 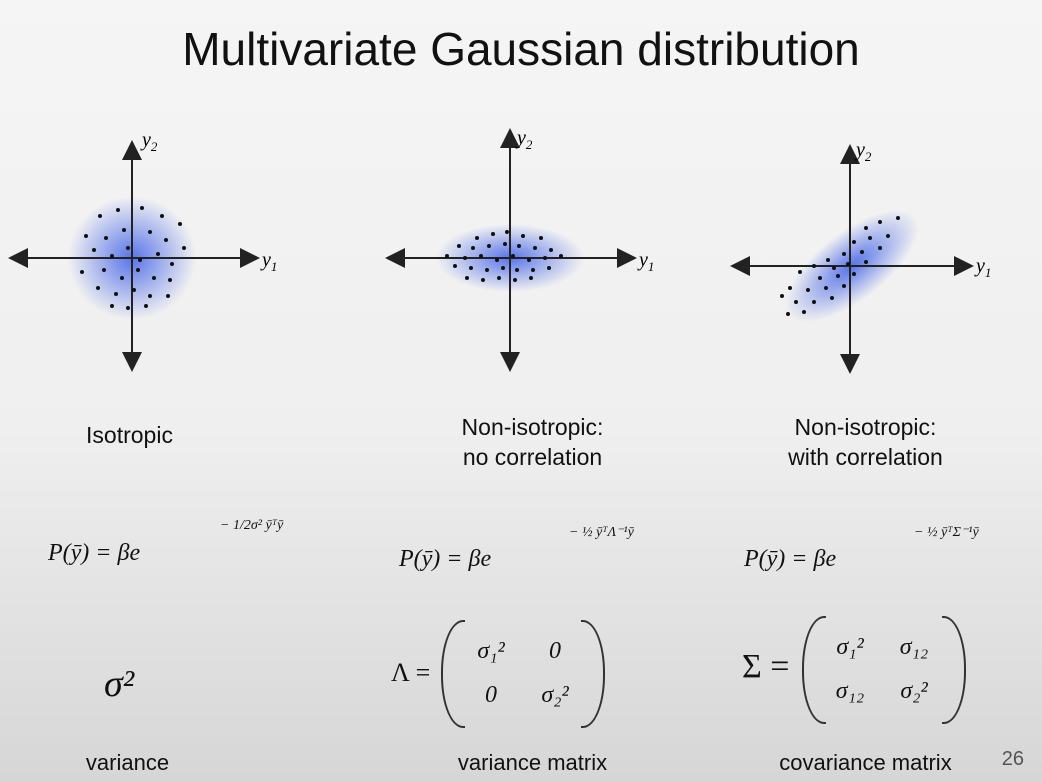 What do you see at coordinates (814, 670) in the screenshot?
I see `left-paren` at bounding box center [814, 670].